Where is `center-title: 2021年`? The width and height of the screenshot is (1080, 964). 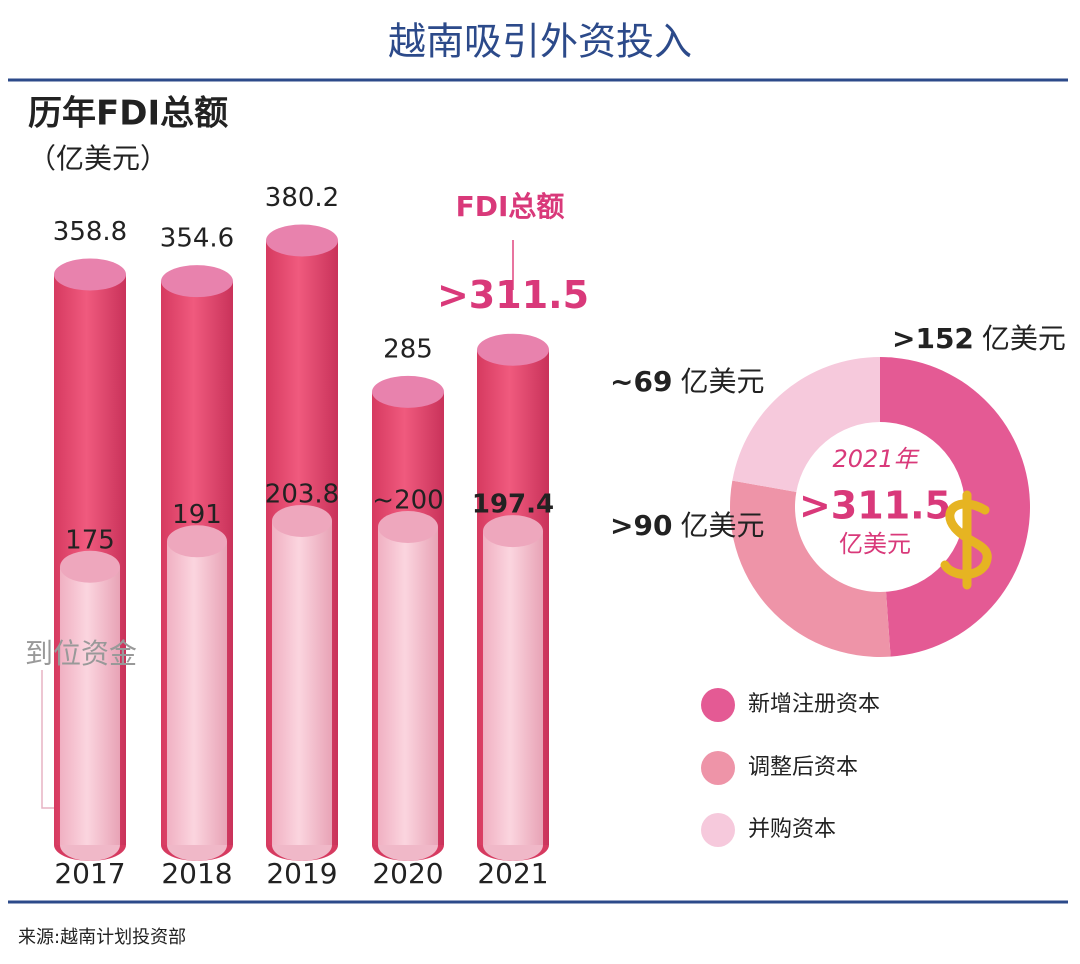 center-title: 2021年 is located at coordinates (876, 459).